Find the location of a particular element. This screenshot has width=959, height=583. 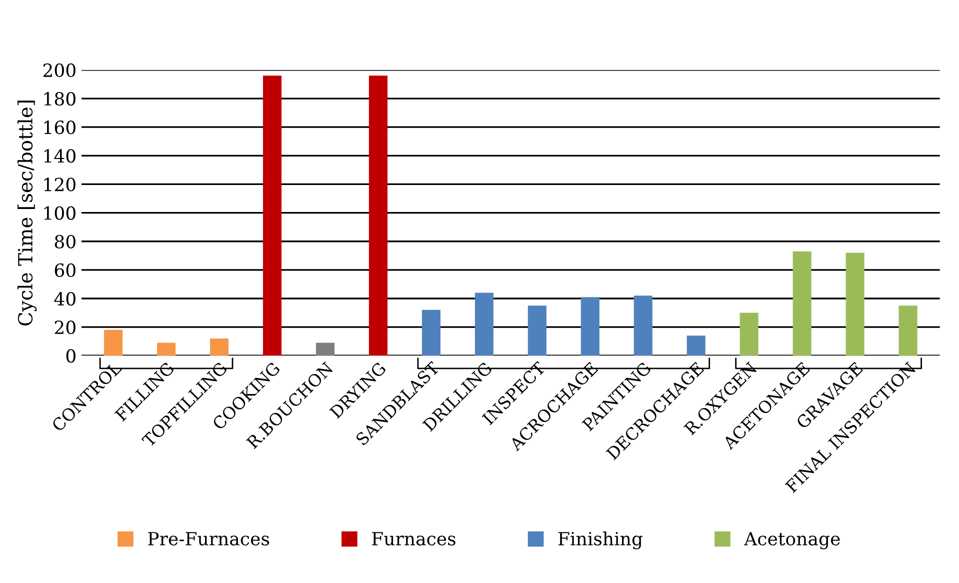

y-tick-label: 0 is located at coordinates (71, 356).